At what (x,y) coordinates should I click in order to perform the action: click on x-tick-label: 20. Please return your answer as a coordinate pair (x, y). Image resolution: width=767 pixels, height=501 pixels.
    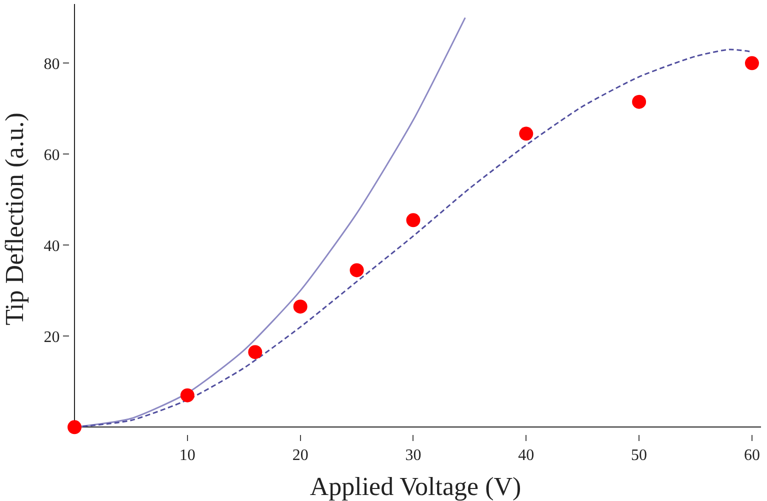
    Looking at the image, I should click on (300, 455).